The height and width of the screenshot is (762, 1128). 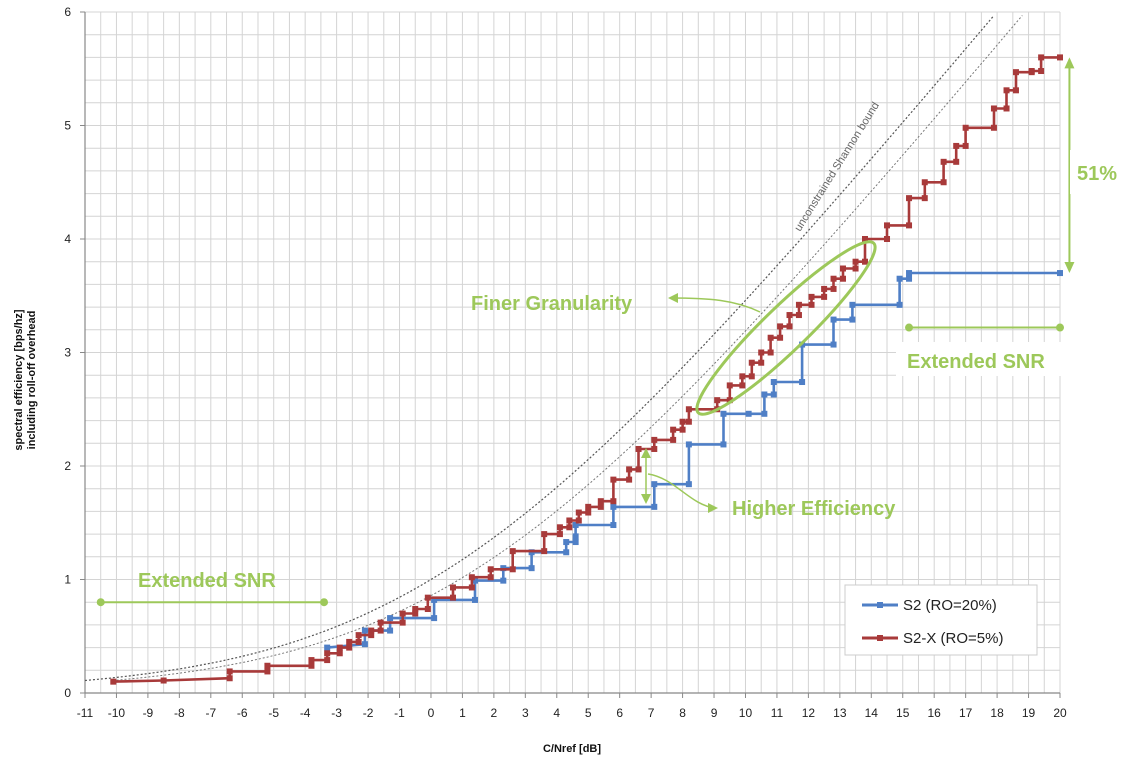 What do you see at coordinates (777, 713) in the screenshot?
I see `x-tick-label: 11` at bounding box center [777, 713].